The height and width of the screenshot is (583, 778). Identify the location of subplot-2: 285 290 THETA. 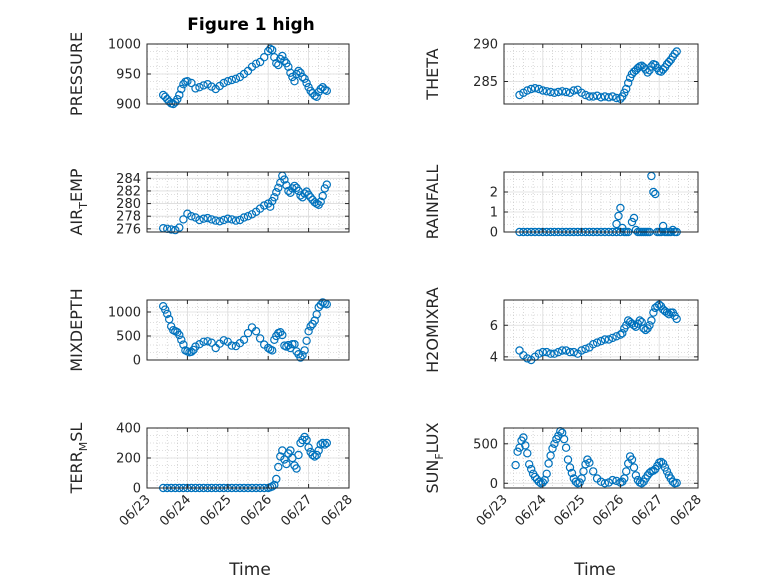
(561, 71).